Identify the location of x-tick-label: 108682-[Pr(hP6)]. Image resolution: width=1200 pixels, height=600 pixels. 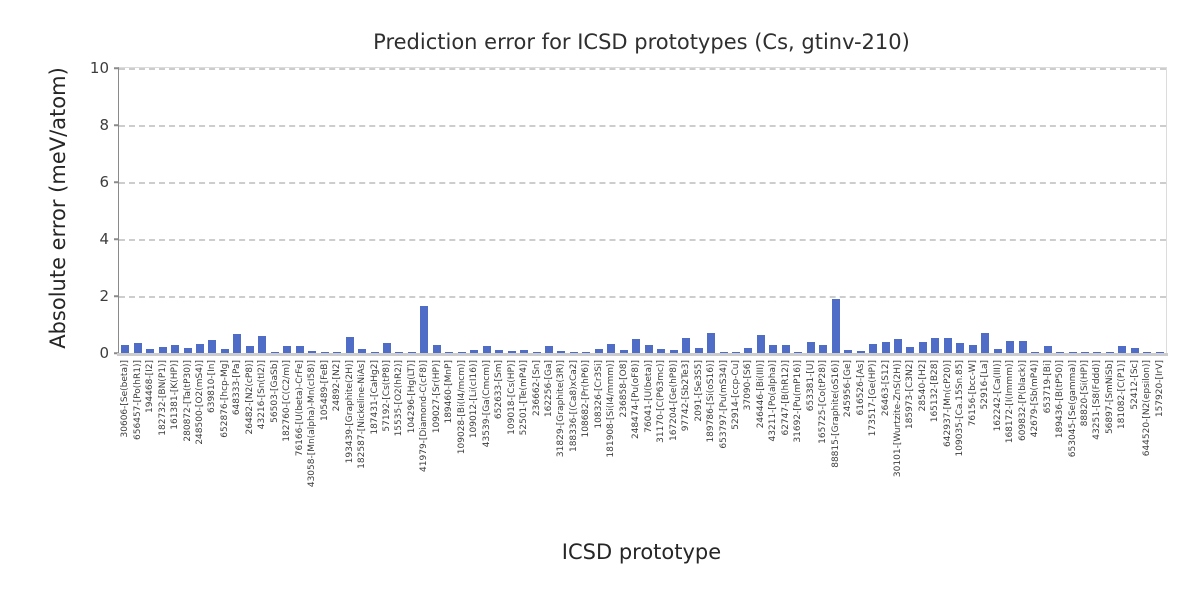
(586, 399).